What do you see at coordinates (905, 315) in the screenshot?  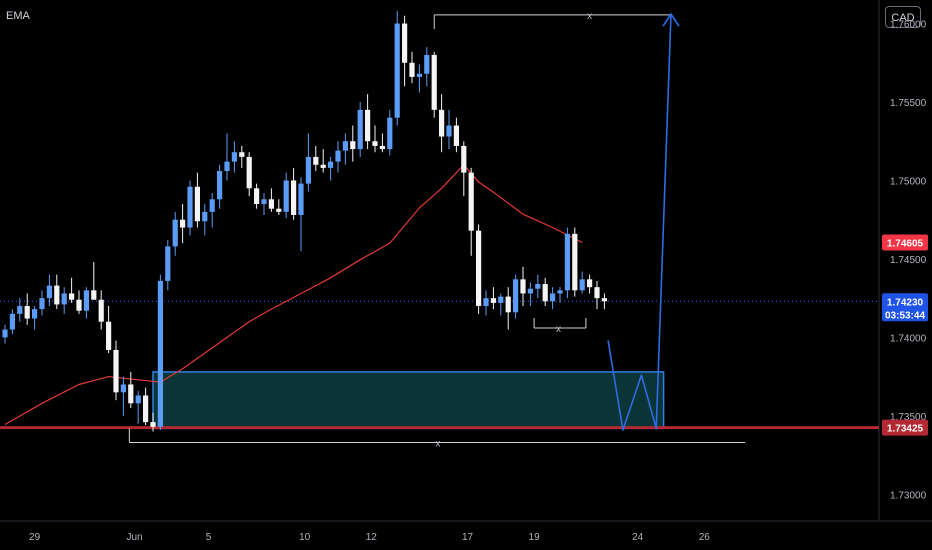 I see `price-tag-countdown: 03:53:44` at bounding box center [905, 315].